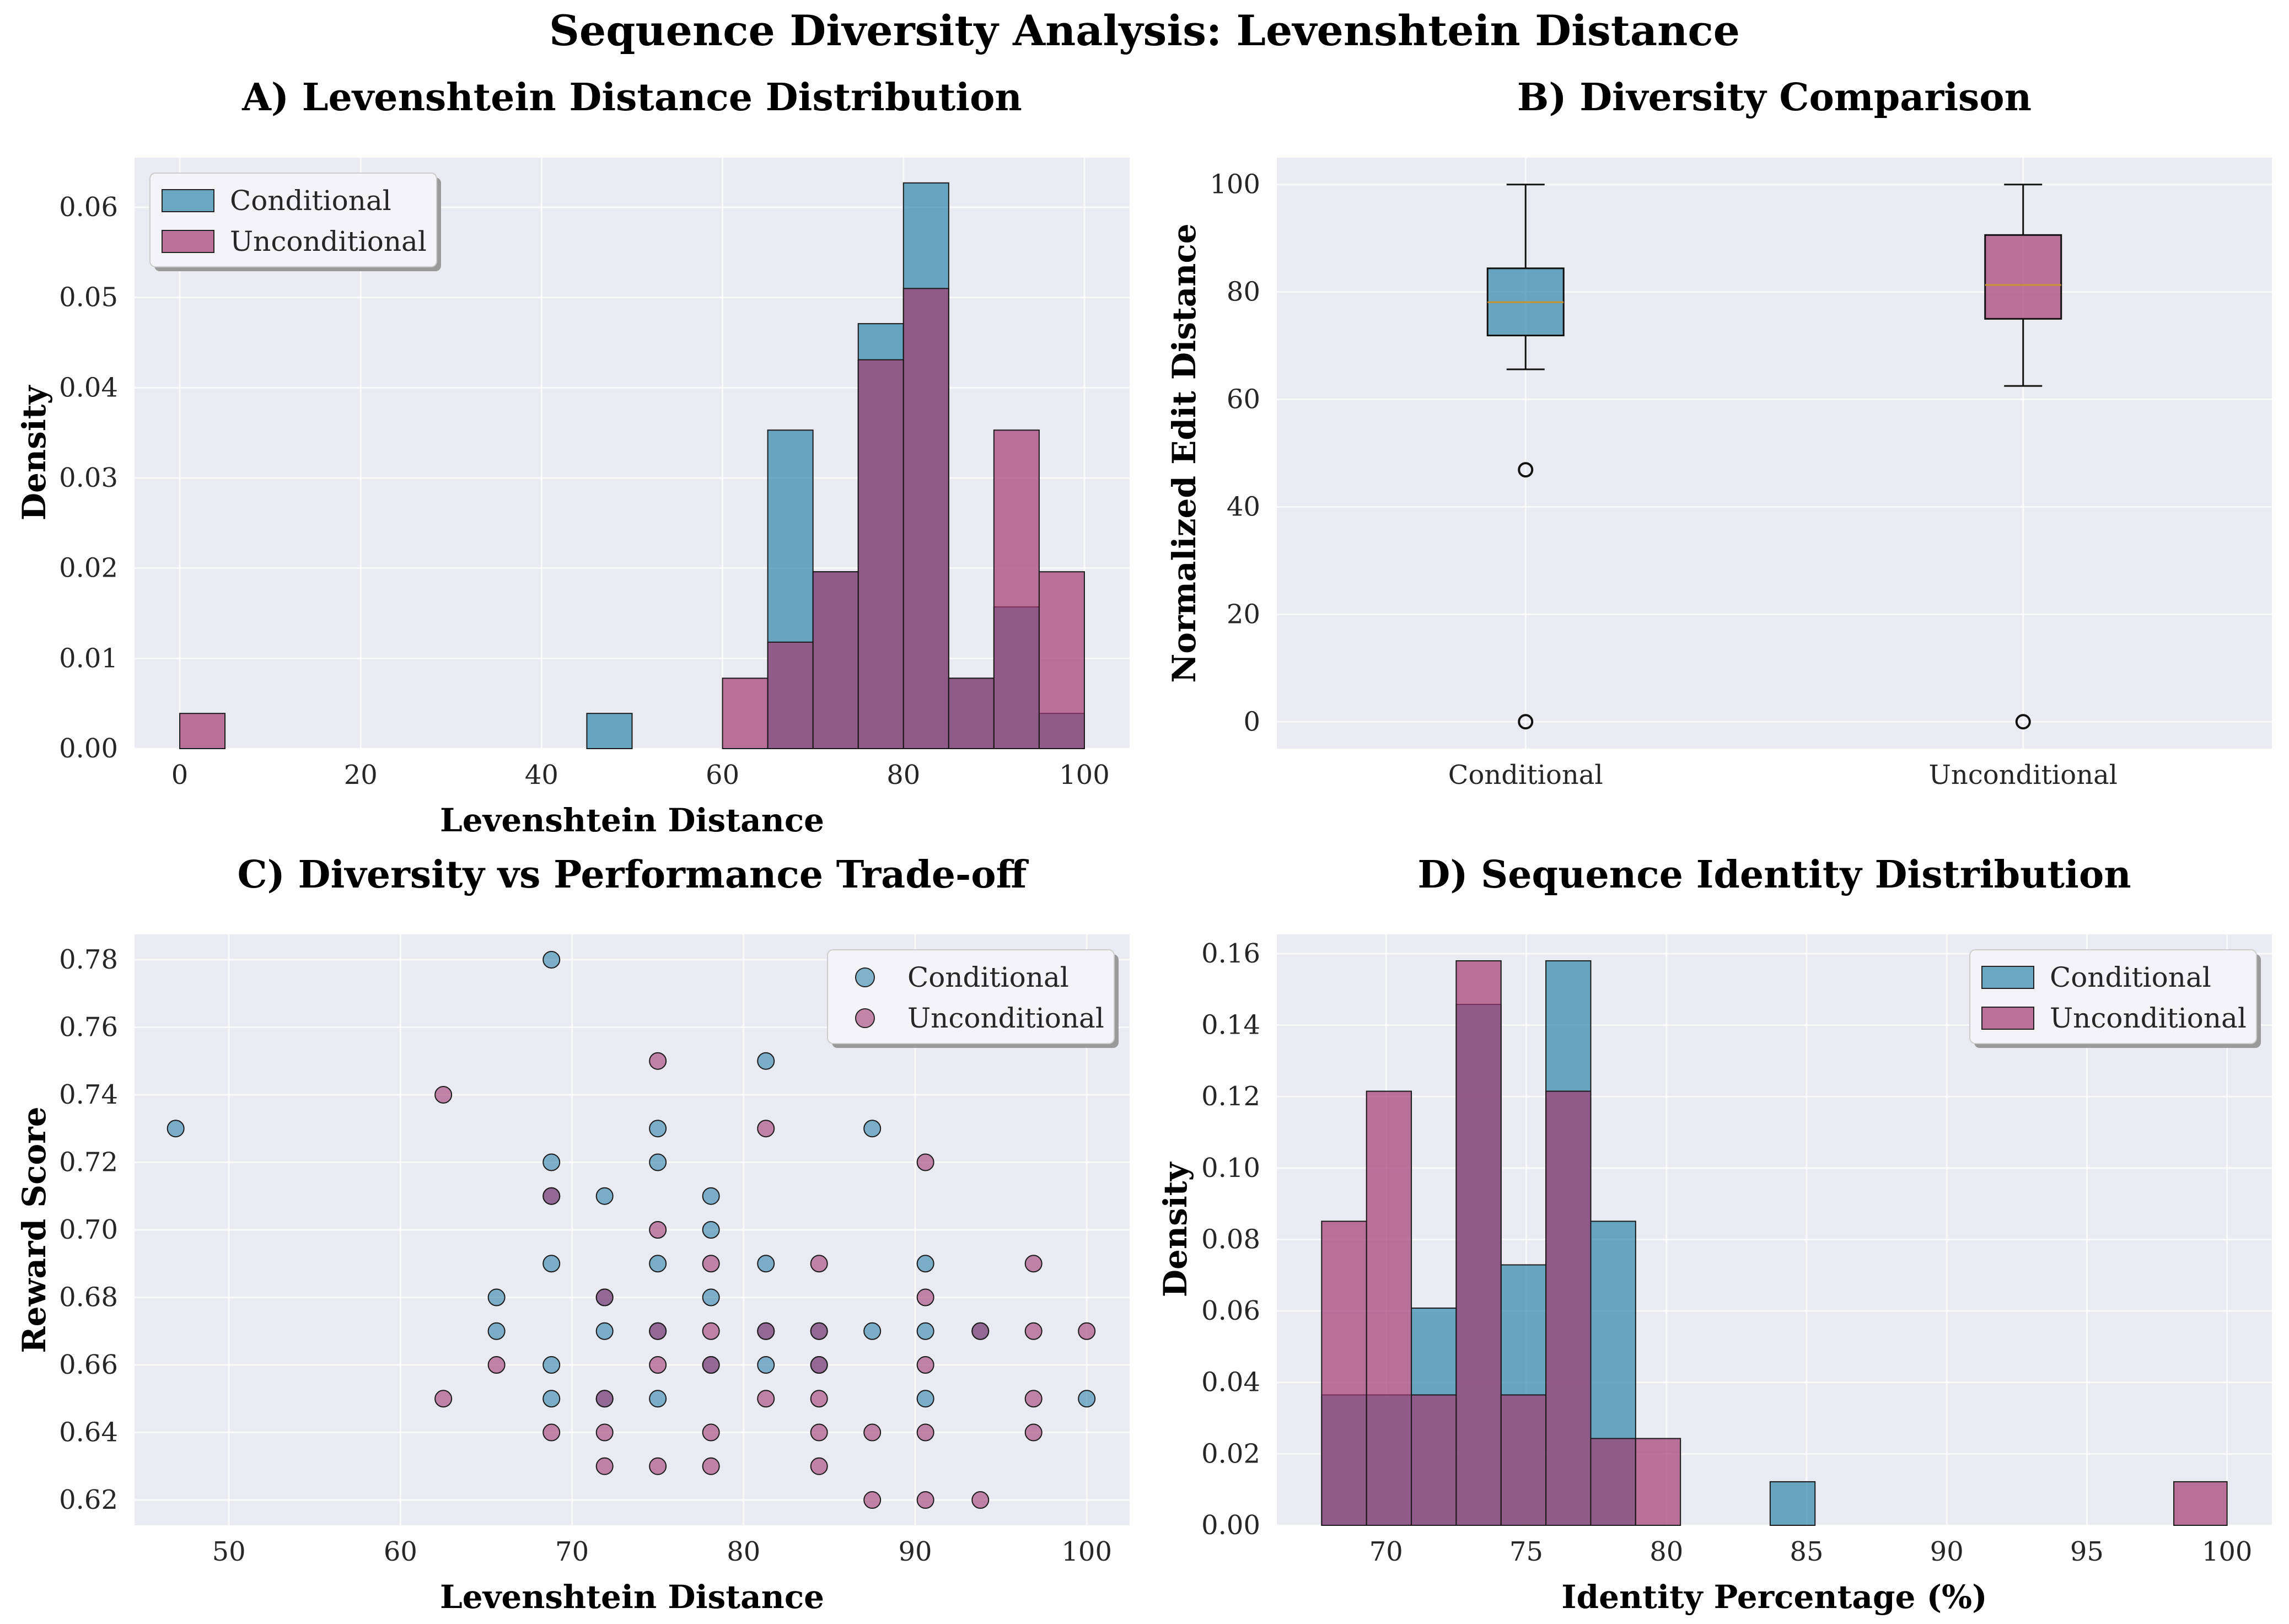  What do you see at coordinates (633, 875) in the screenshot?
I see `panel-title: C) Diversity vs Performance Trade-off` at bounding box center [633, 875].